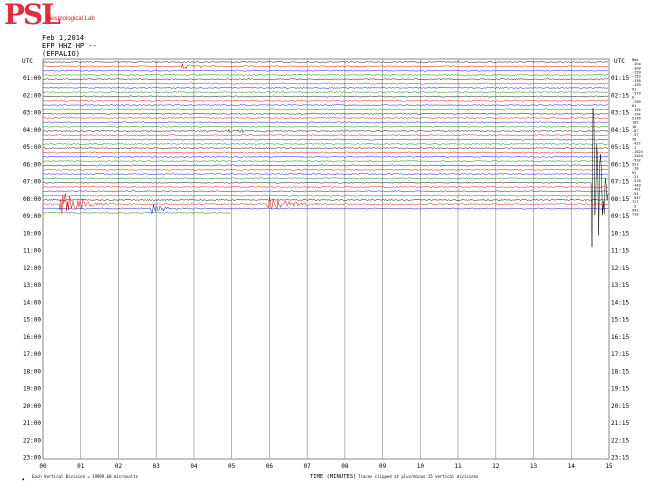  Describe the element at coordinates (620, 389) in the screenshot. I see `right-hour-label: 19:15` at that location.